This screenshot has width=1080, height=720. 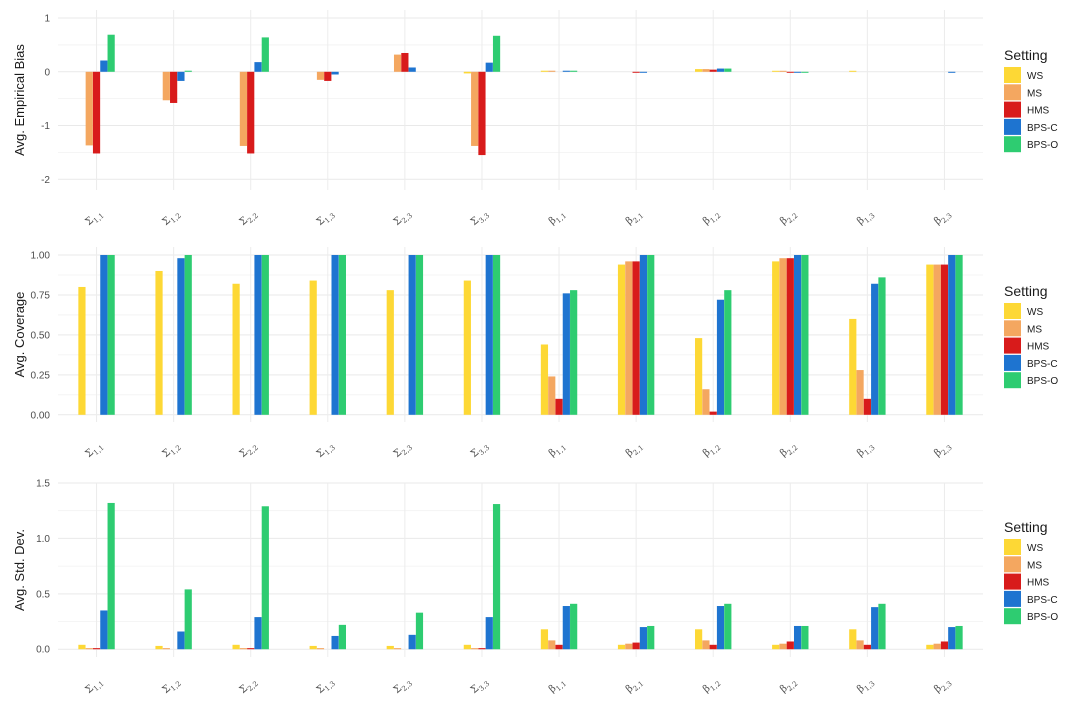 I want to click on y-axis-title: Avg. Coverage, so click(x=19, y=335).